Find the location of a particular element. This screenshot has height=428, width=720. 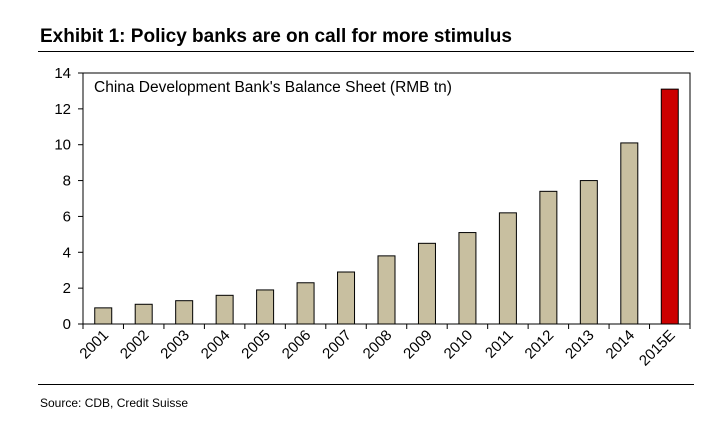

x-tick-label: 2009 is located at coordinates (418, 345).